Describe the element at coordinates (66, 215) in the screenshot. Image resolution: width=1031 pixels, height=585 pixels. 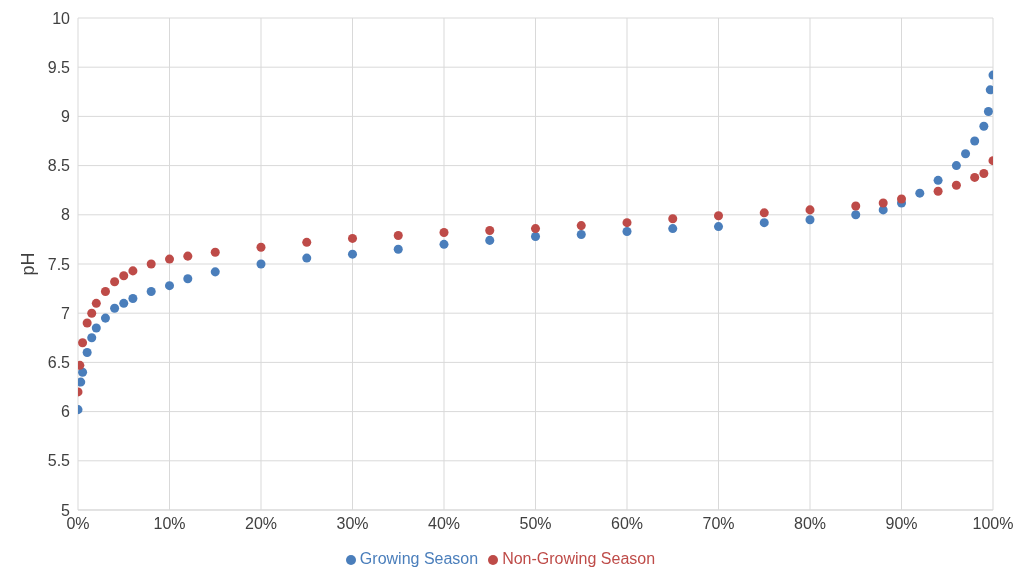
I see `y-tick-label: 8` at that location.